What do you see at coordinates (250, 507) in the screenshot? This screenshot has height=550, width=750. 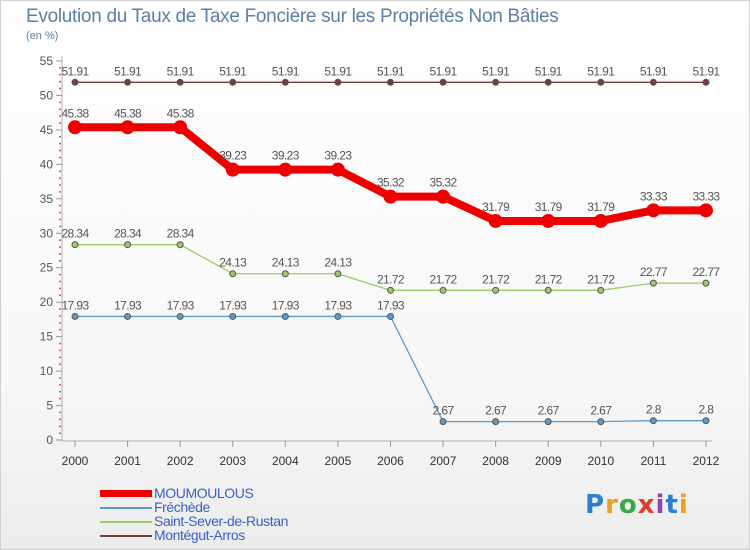 I see `legend-item: Fréchède` at bounding box center [250, 507].